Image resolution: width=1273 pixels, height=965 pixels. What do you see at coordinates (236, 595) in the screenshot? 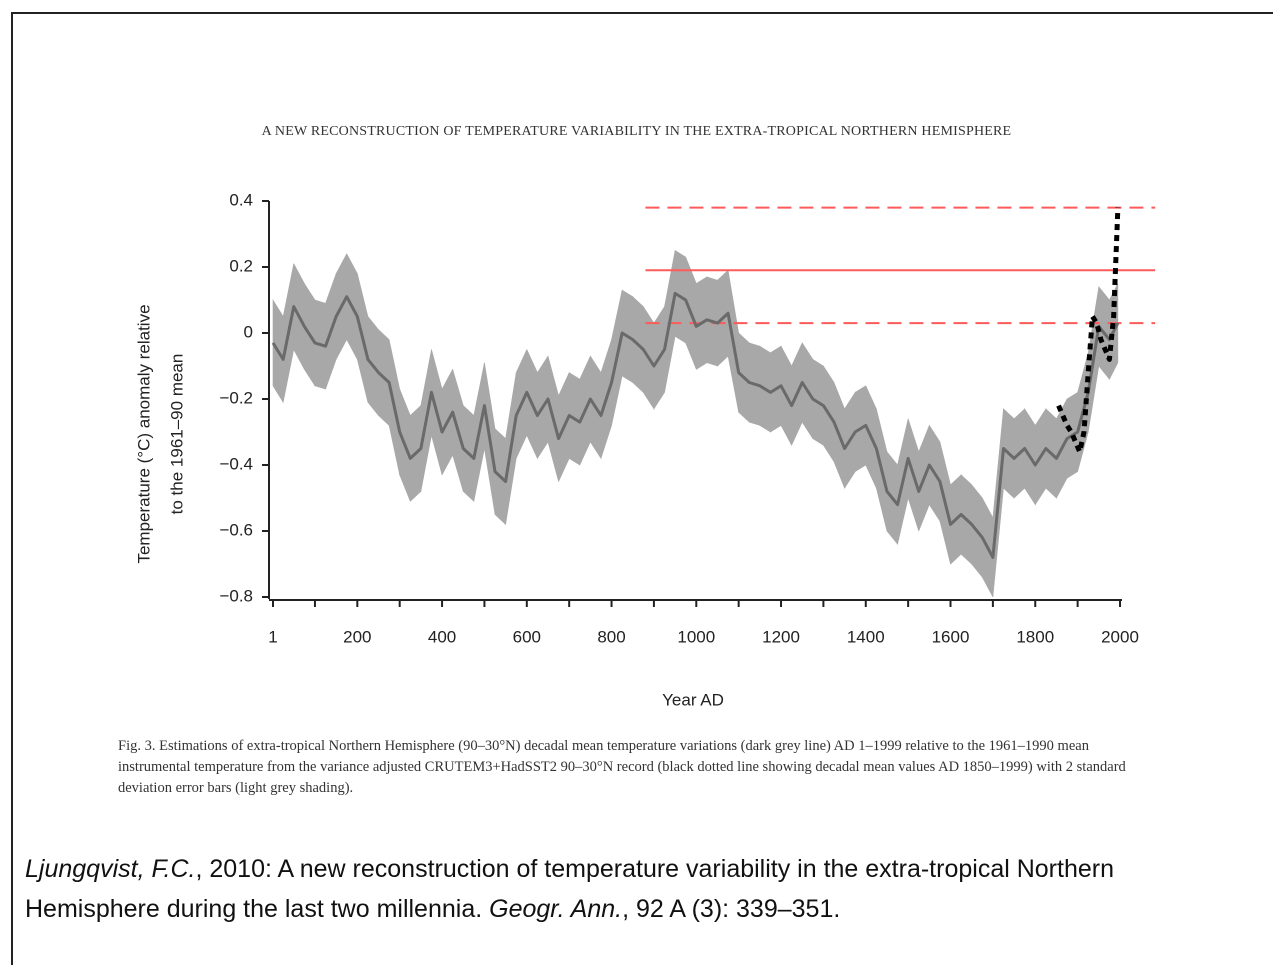
I see `y-tick-label: −0.8` at bounding box center [236, 595].